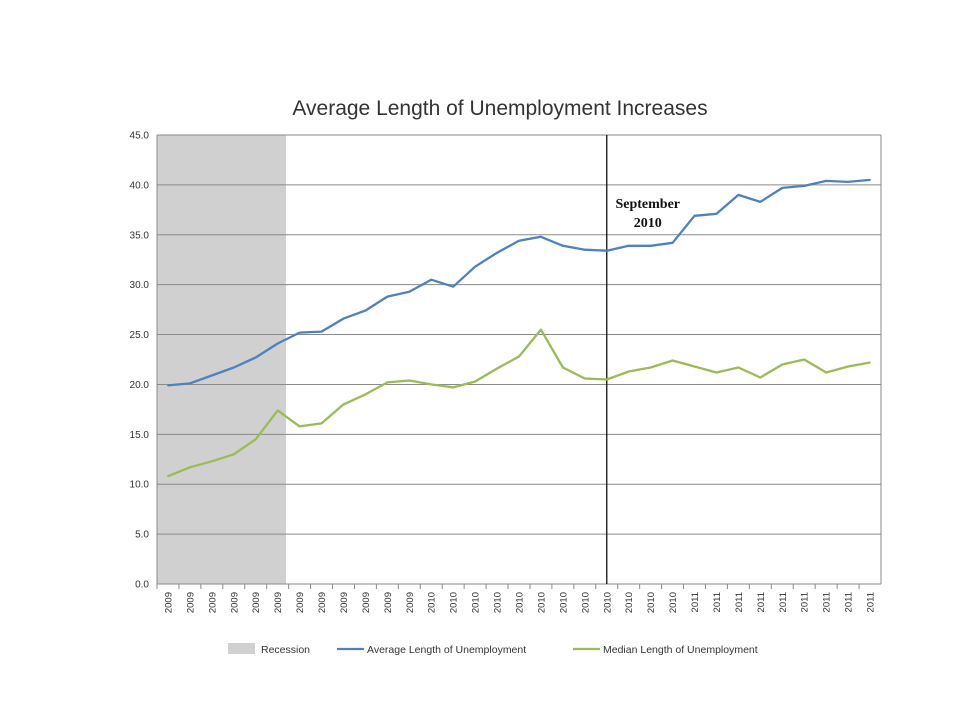 This screenshot has width=960, height=720. I want to click on legend-label-recession: Recession, so click(285, 650).